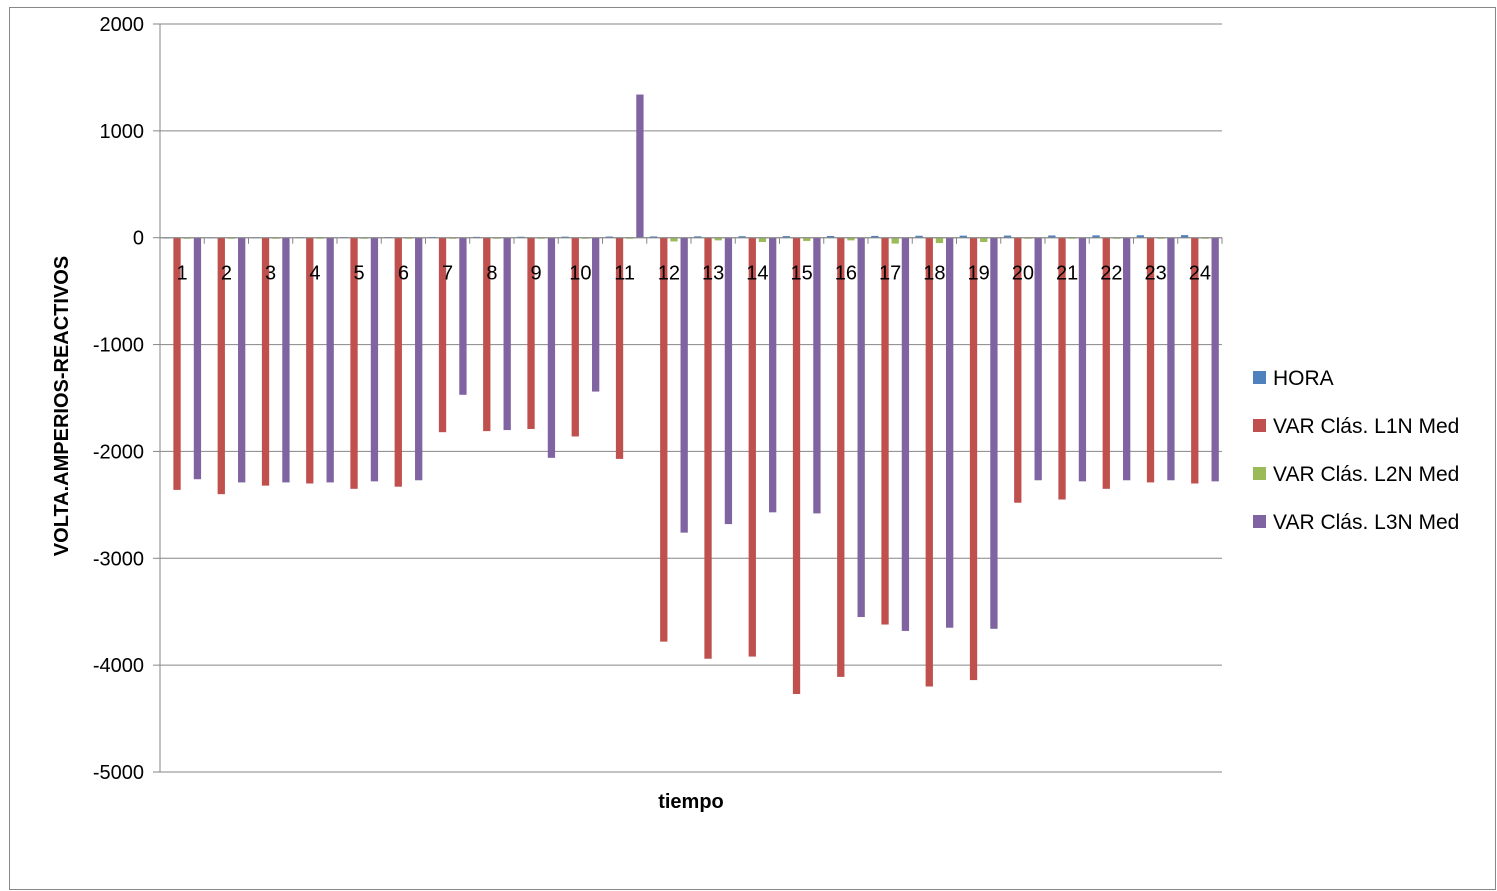 The width and height of the screenshot is (1497, 891). Describe the element at coordinates (1023, 274) in the screenshot. I see `x-tick-label: 20` at that location.